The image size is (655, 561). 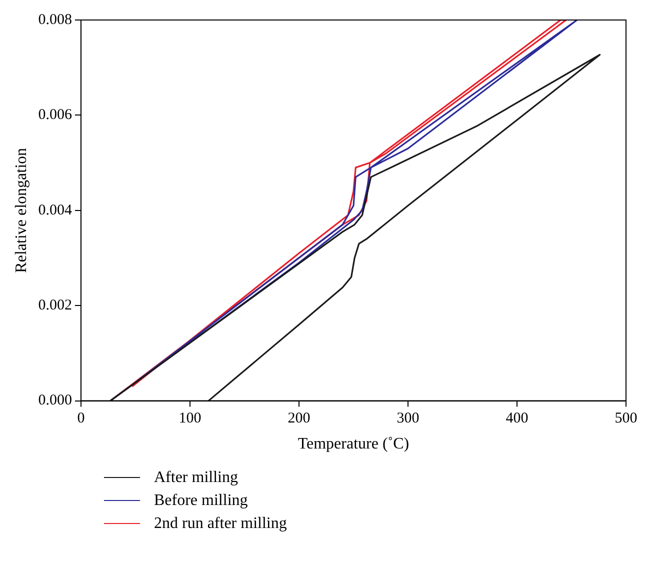 I want to click on legend-label: 2nd run after milling, so click(x=220, y=523).